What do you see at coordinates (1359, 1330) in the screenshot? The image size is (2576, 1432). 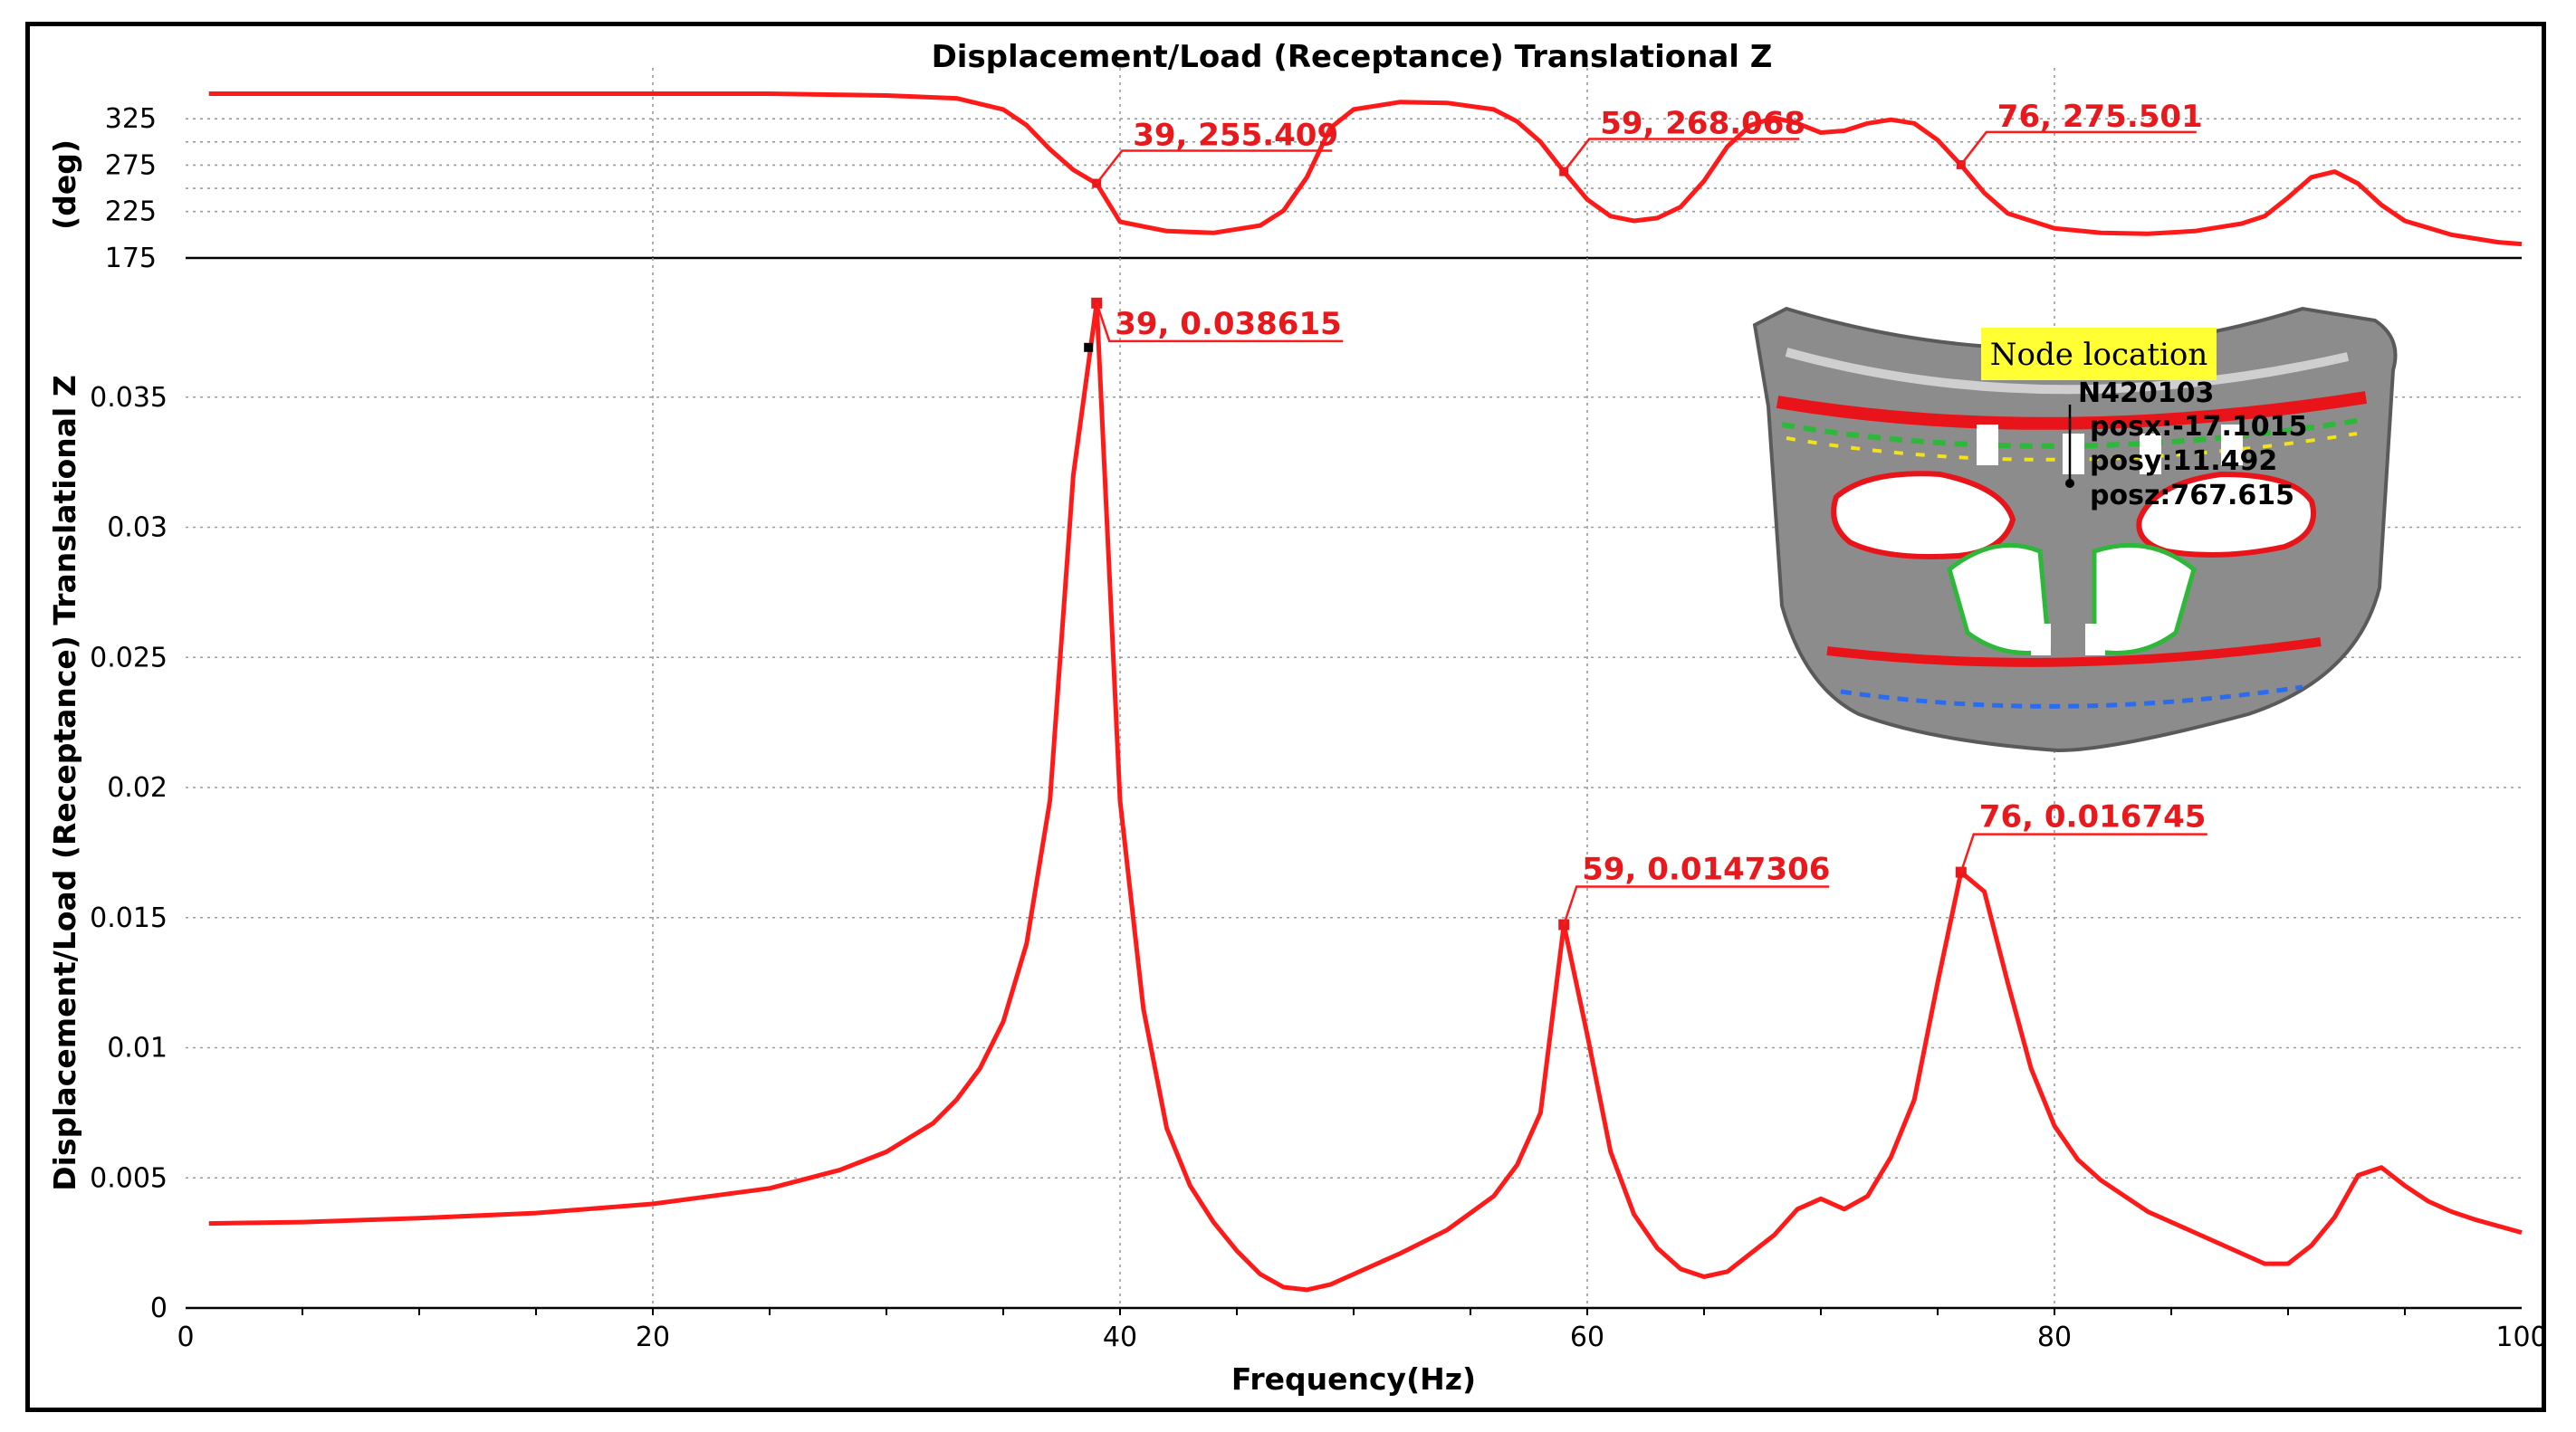 I see `x-ticks: 0 20 40 60 80 100` at bounding box center [1359, 1330].